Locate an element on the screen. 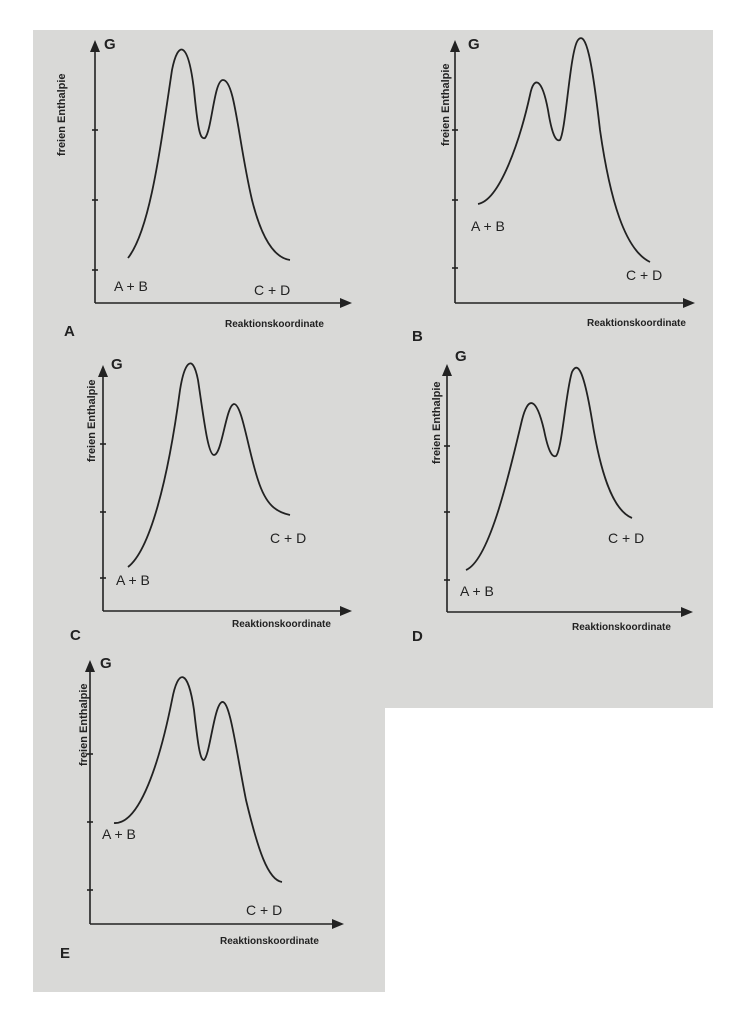  axis-y-title: freien Enthalpie is located at coordinates (84, 724).